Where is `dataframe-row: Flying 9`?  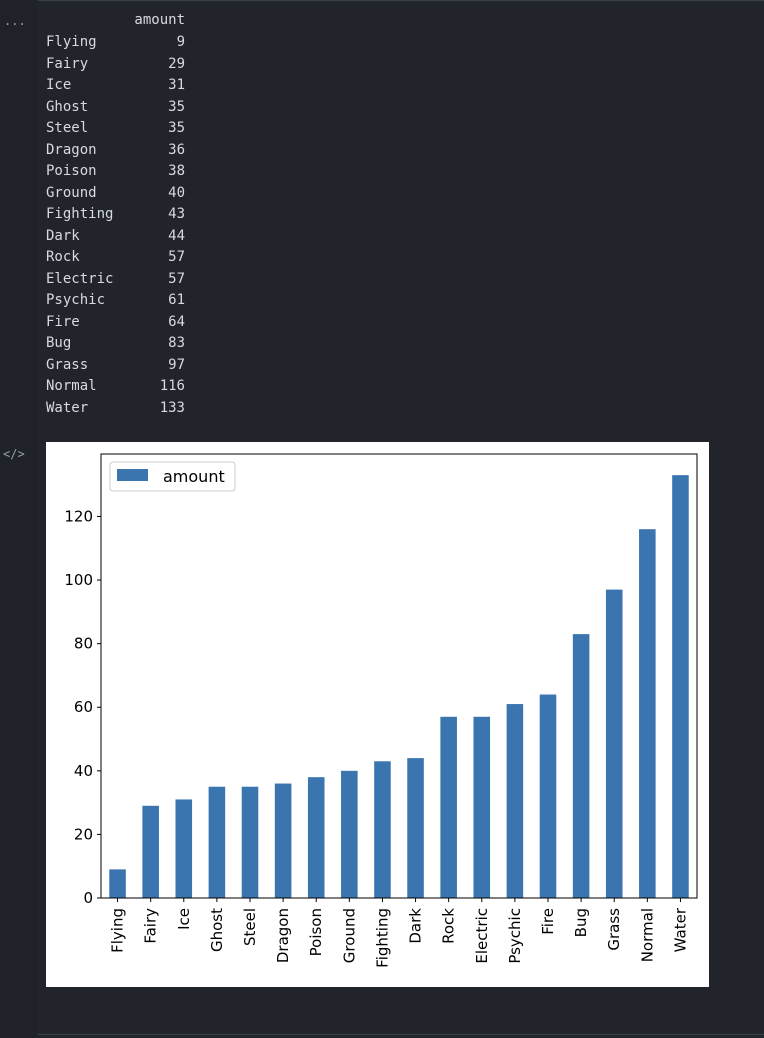 dataframe-row: Flying 9 is located at coordinates (115, 44).